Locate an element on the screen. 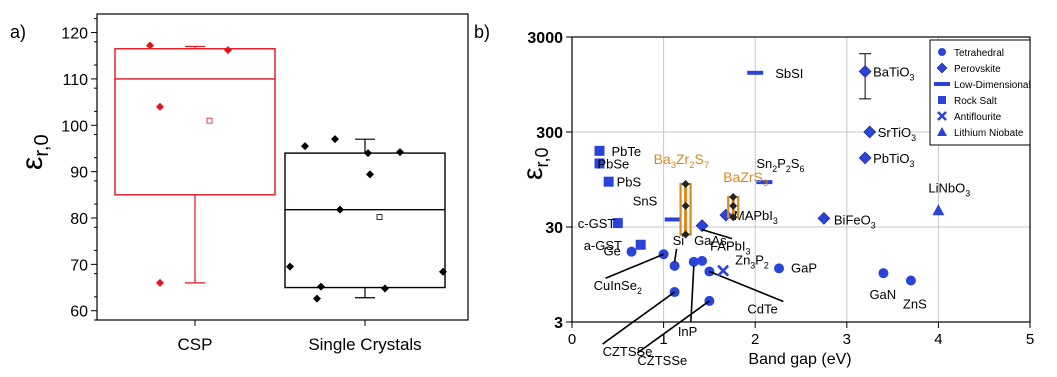  point-label-part: PbTe is located at coordinates (626, 151).